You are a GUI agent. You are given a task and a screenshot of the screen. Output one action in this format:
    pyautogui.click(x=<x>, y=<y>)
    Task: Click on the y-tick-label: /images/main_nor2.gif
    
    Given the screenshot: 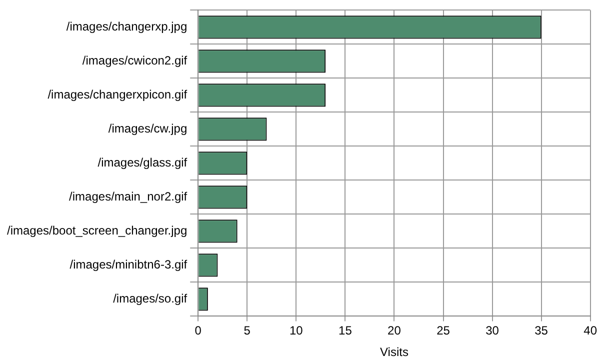 What is the action you would take?
    pyautogui.click(x=128, y=197)
    